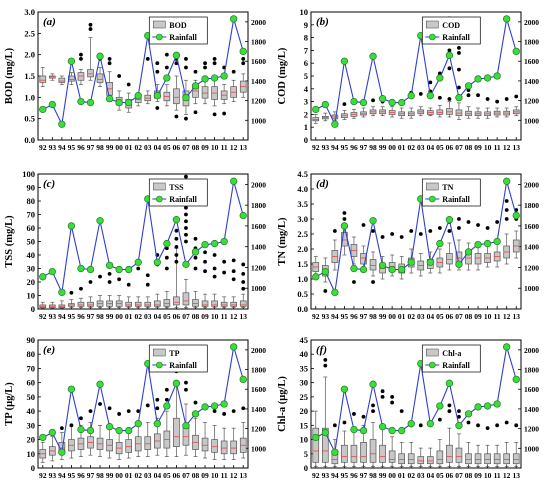 This screenshot has width=550, height=491. What do you see at coordinates (29, 76) in the screenshot?
I see `y-tick-label: 1.5` at bounding box center [29, 76].